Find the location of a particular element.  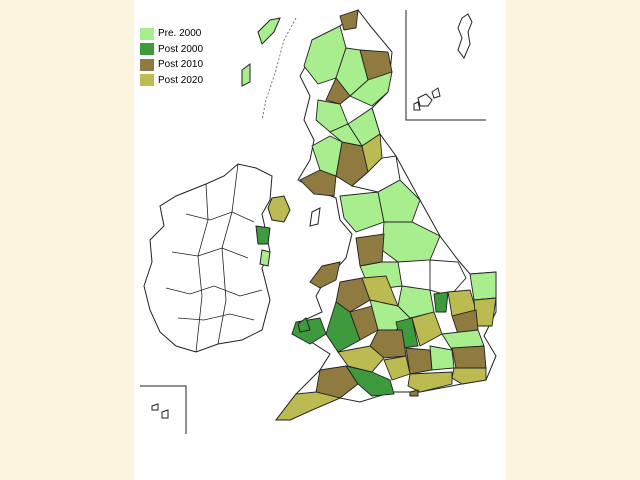

legend-item-pre-2000: Pre. 2000 is located at coordinates (171, 34).